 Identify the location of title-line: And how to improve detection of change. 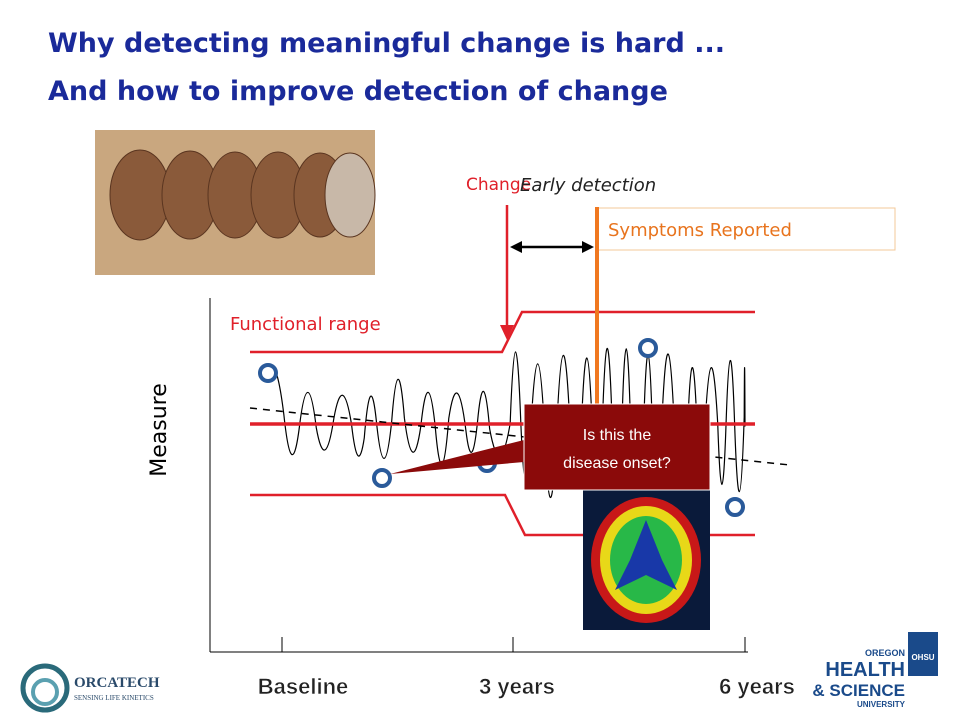
(358, 91).